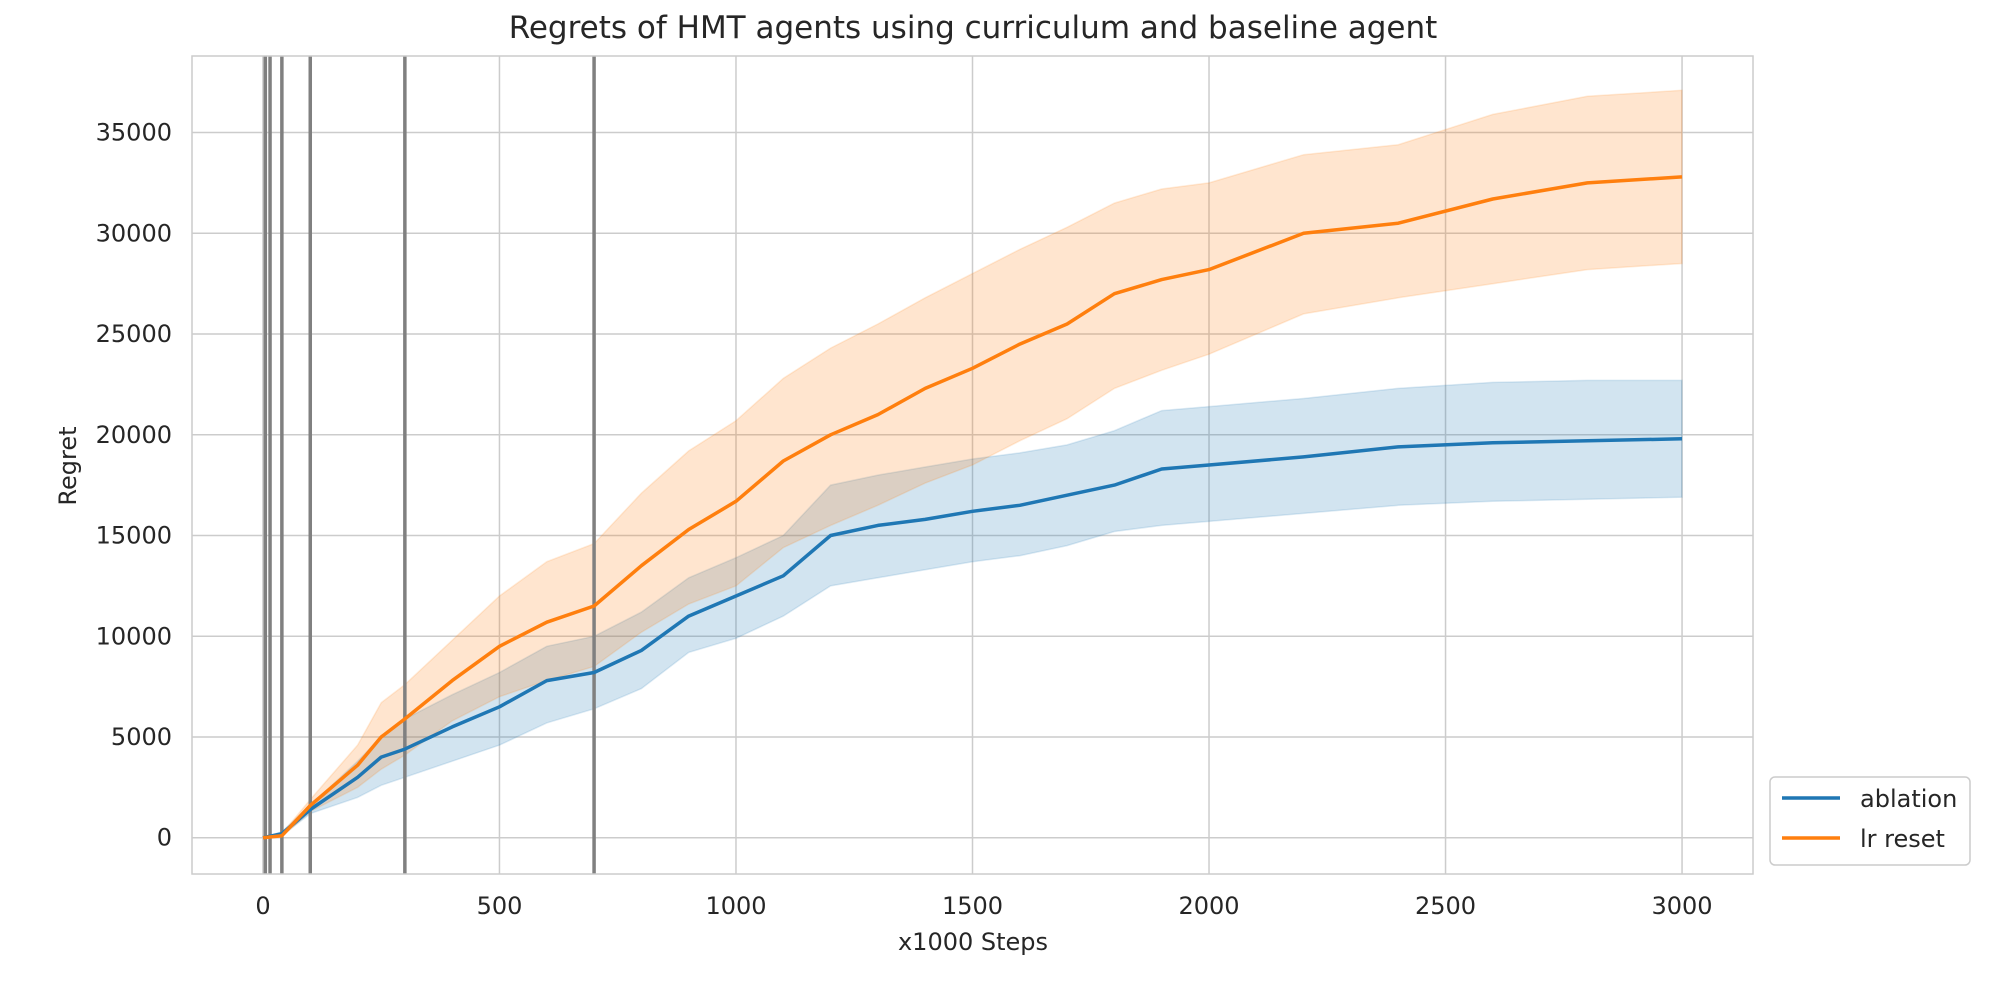 The image size is (2000, 1000). Describe the element at coordinates (1870, 821) in the screenshot. I see `legend: ablation lr reset` at that location.